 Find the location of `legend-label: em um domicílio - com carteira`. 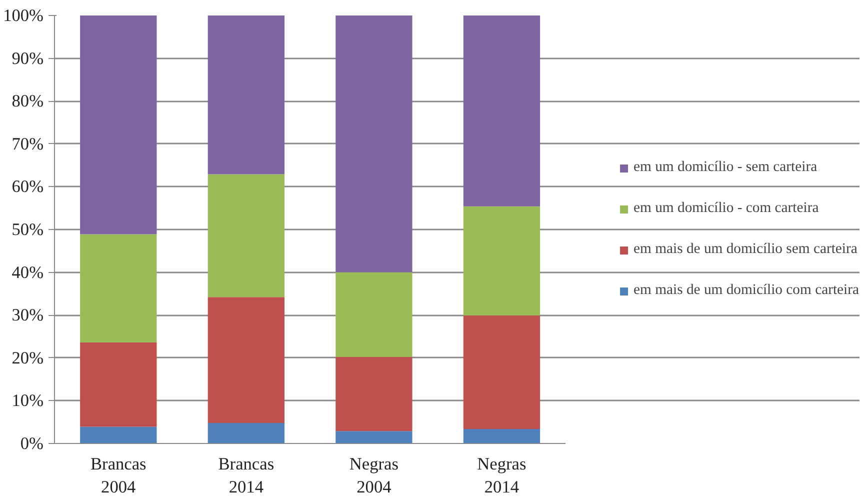

legend-label: em um domicílio - com carteira is located at coordinates (726, 208).